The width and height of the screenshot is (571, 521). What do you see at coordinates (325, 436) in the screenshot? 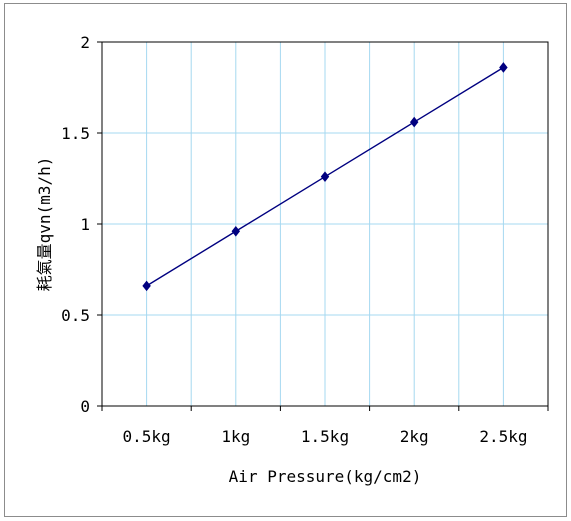
I see `x-tick-label: 1.5kg` at bounding box center [325, 436].